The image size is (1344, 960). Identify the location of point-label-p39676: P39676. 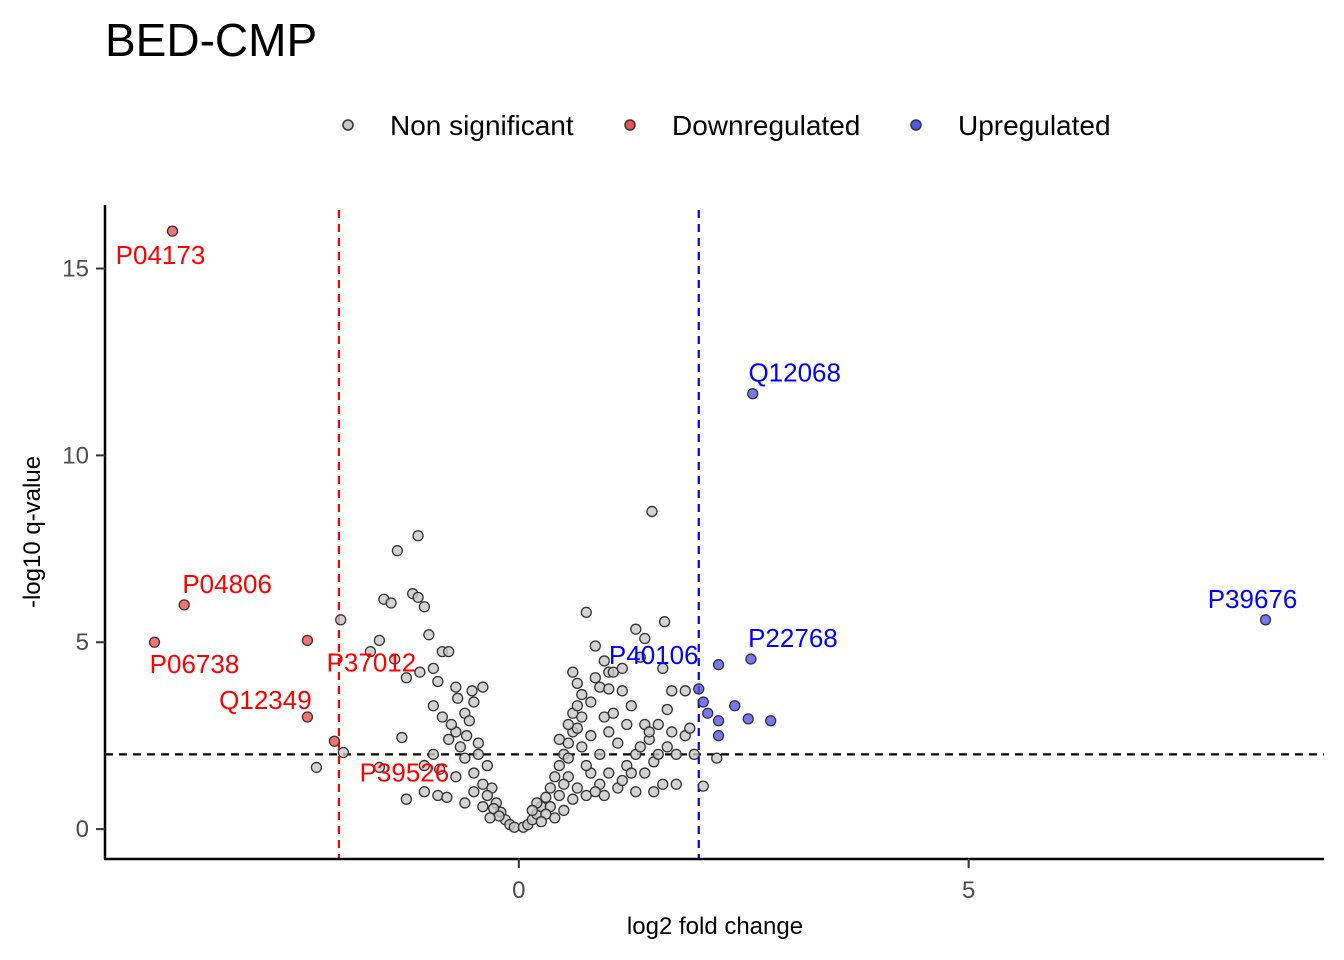
(1253, 599).